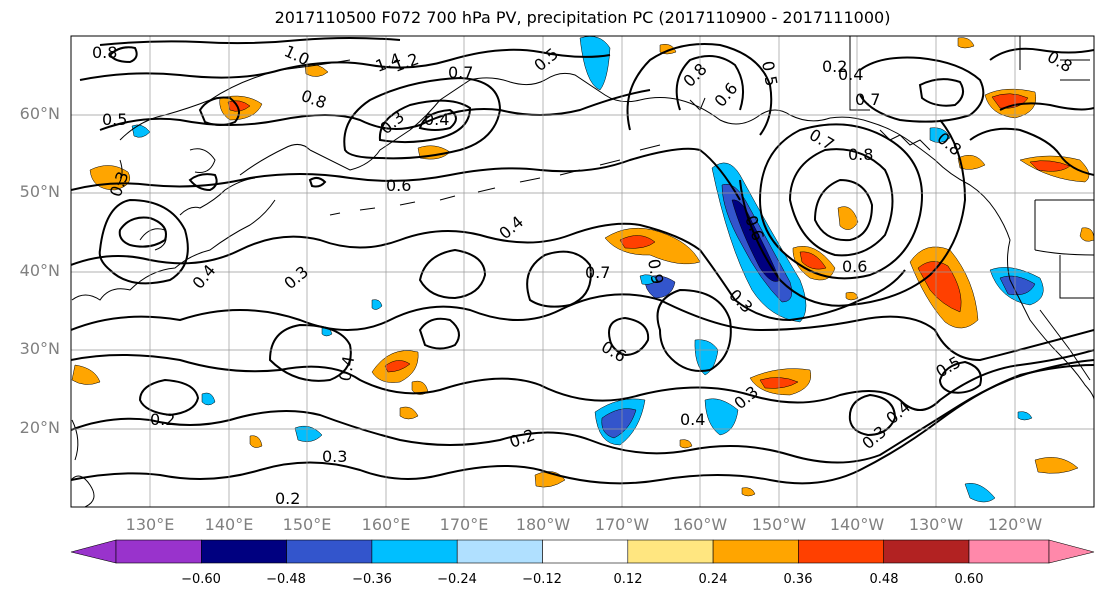  Describe the element at coordinates (39, 113) in the screenshot. I see `lat-label-60n: 60°N` at that location.